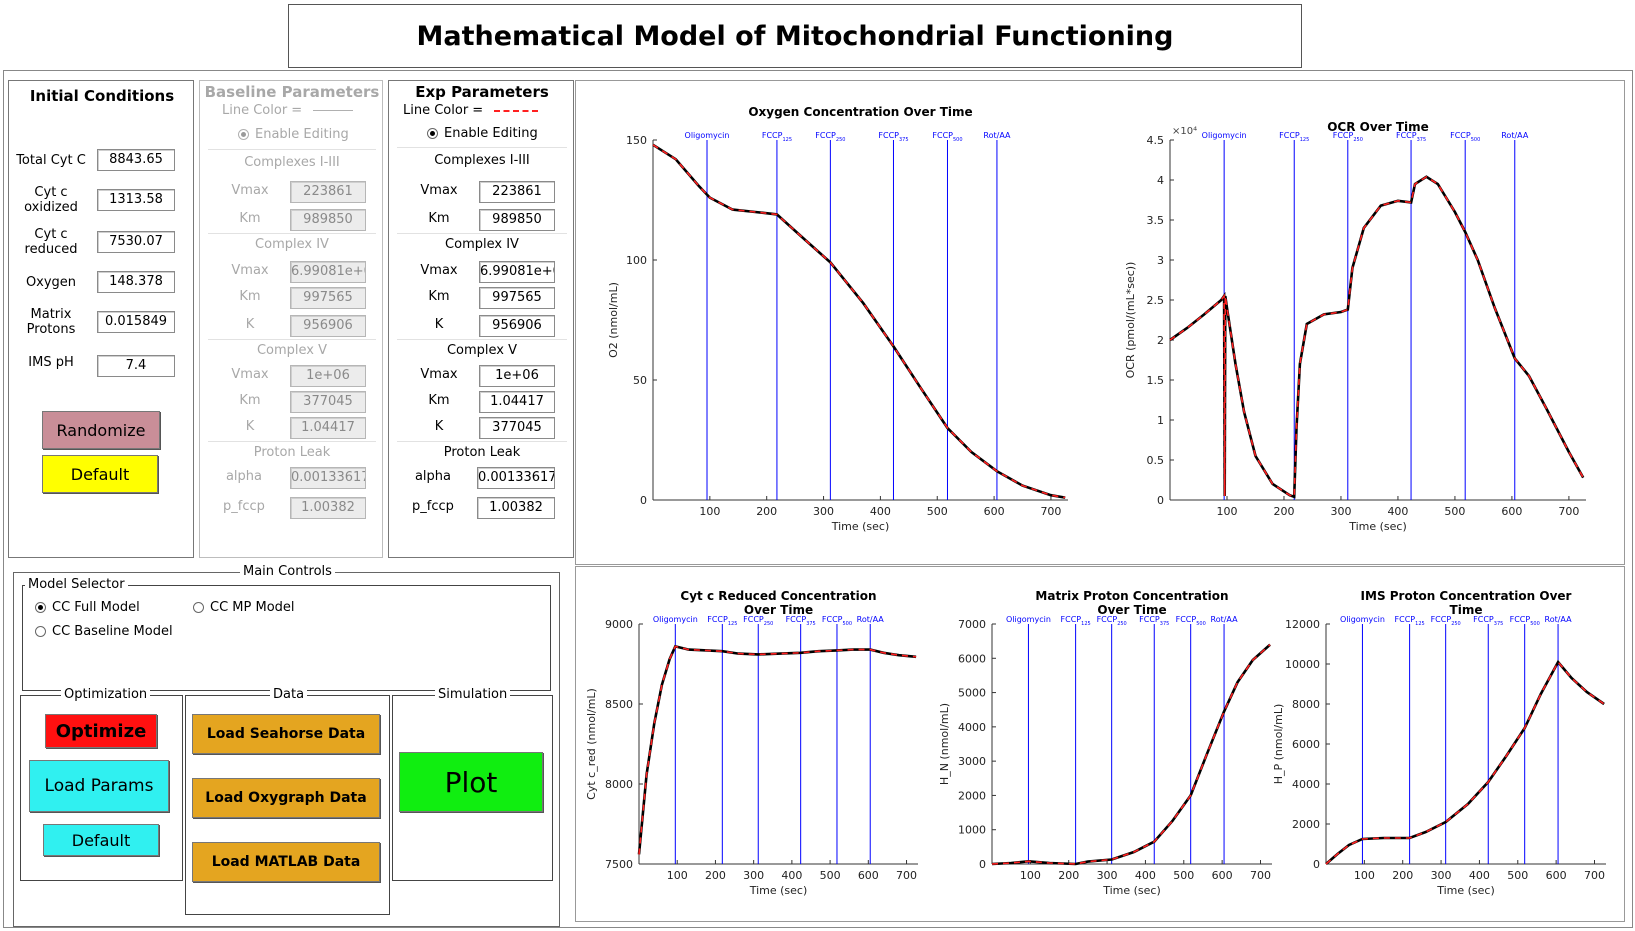 This screenshot has height=931, width=1635. What do you see at coordinates (101, 840) in the screenshot?
I see `optimization-default-button: Default` at bounding box center [101, 840].